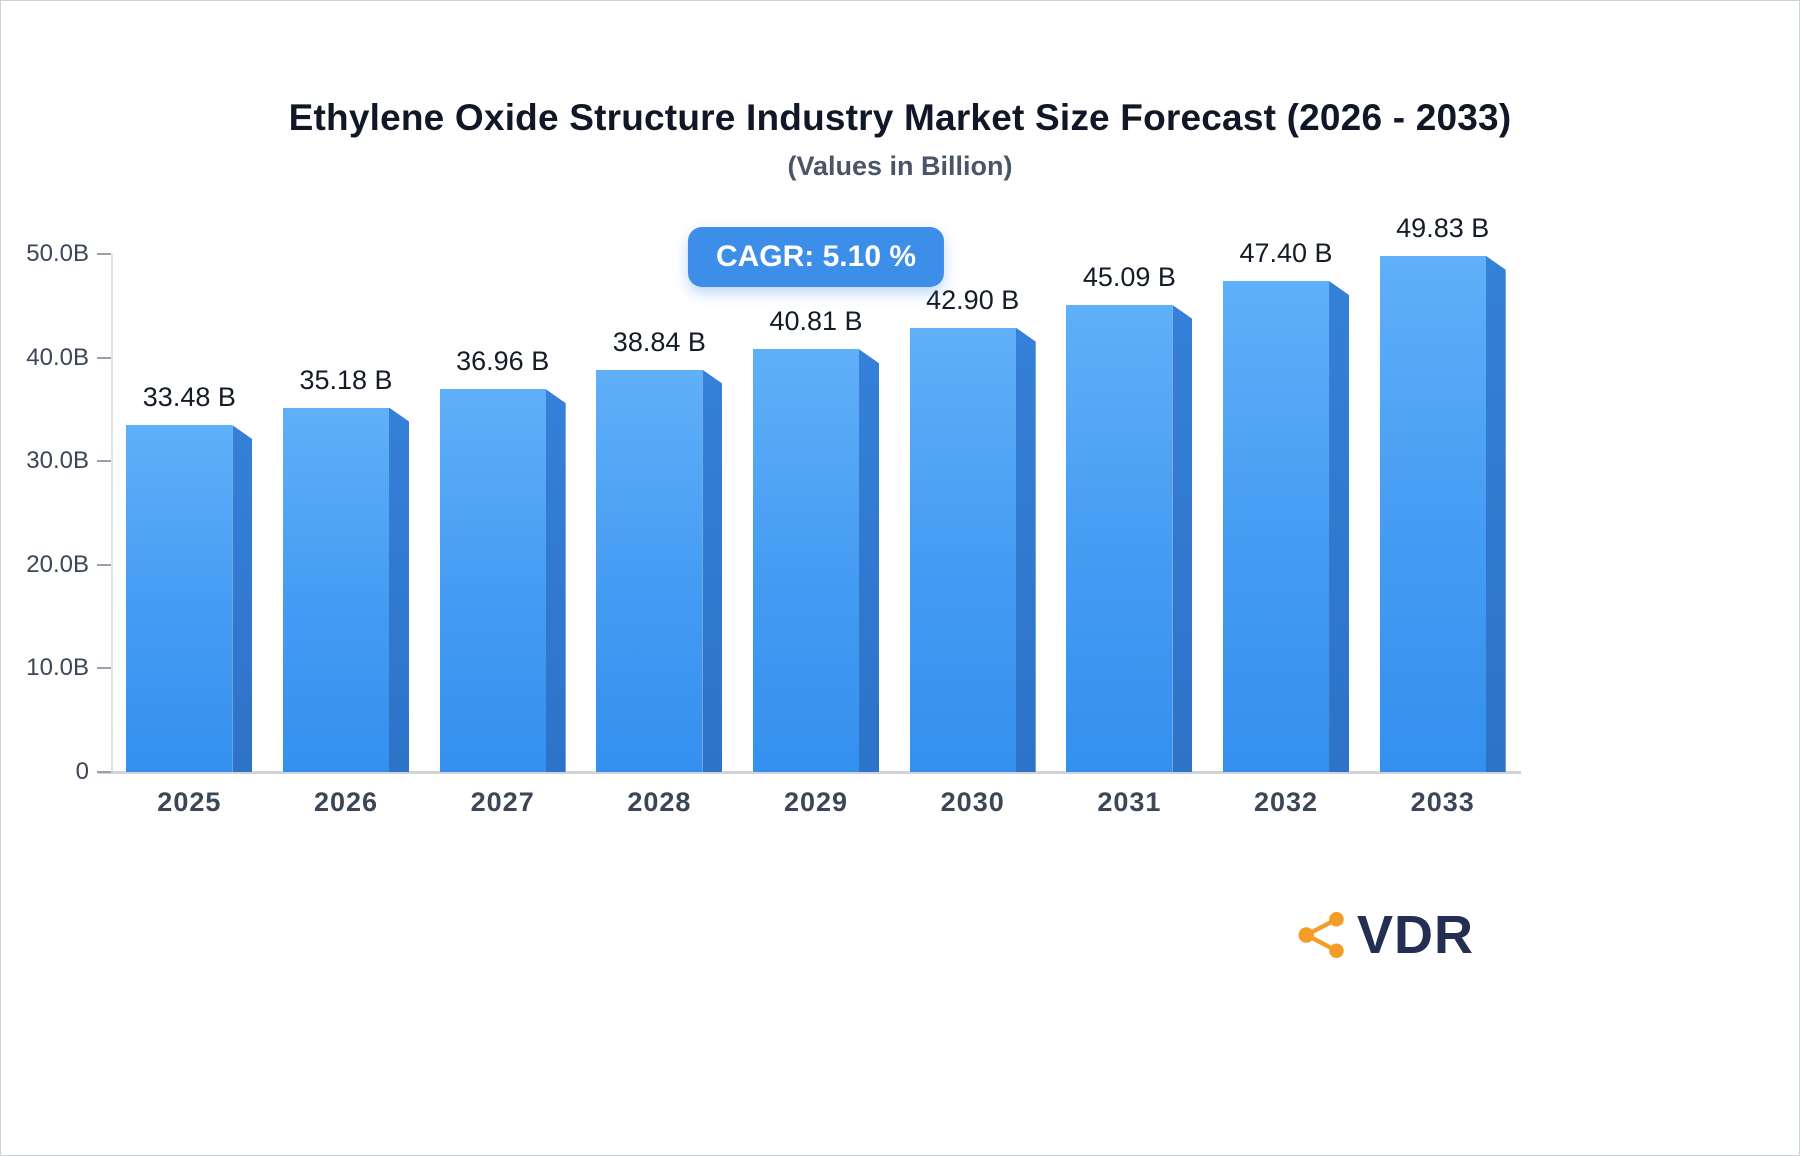  Describe the element at coordinates (1129, 276) in the screenshot. I see `bar-value-label: 45.09 B` at that location.